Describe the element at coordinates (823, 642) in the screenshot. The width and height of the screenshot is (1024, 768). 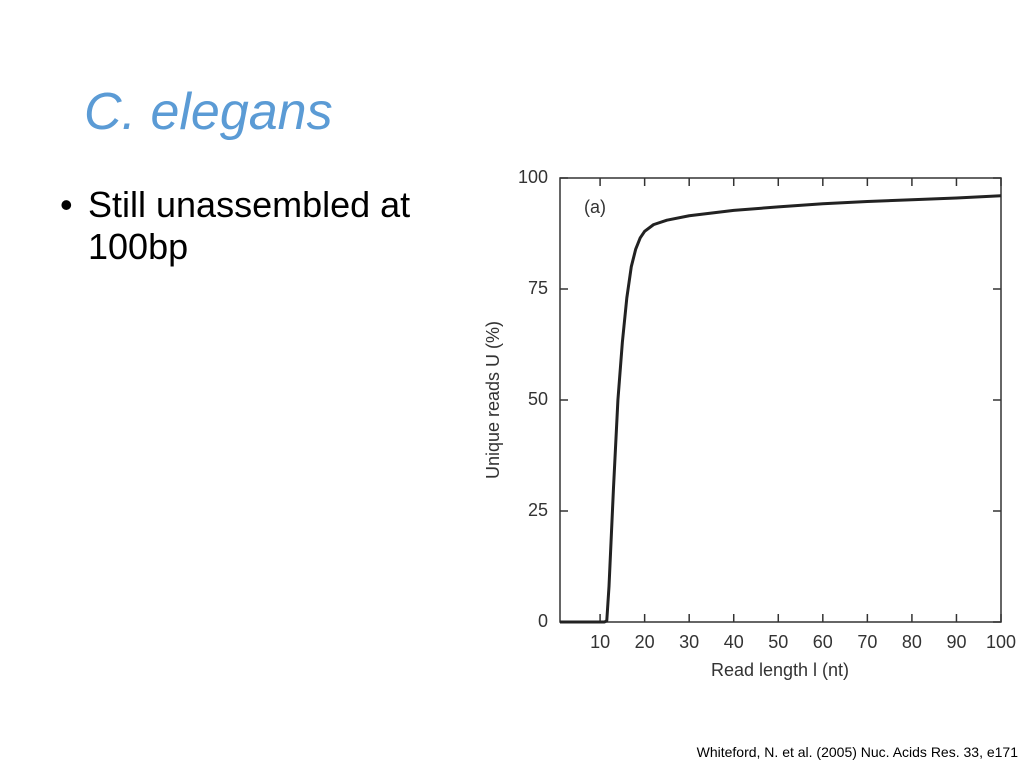
I see `x-tick-label: 60` at that location.